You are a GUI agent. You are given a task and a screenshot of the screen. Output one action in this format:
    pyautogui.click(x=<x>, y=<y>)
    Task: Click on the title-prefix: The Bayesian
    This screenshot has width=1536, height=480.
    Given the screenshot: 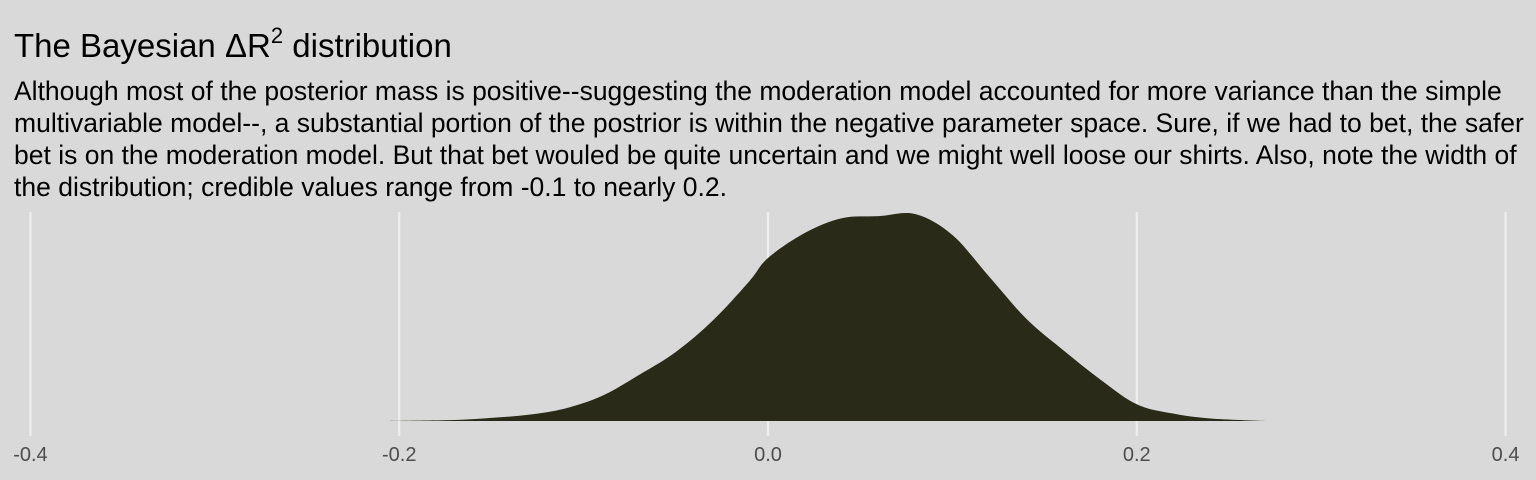 What is the action you would take?
    pyautogui.click(x=119, y=45)
    